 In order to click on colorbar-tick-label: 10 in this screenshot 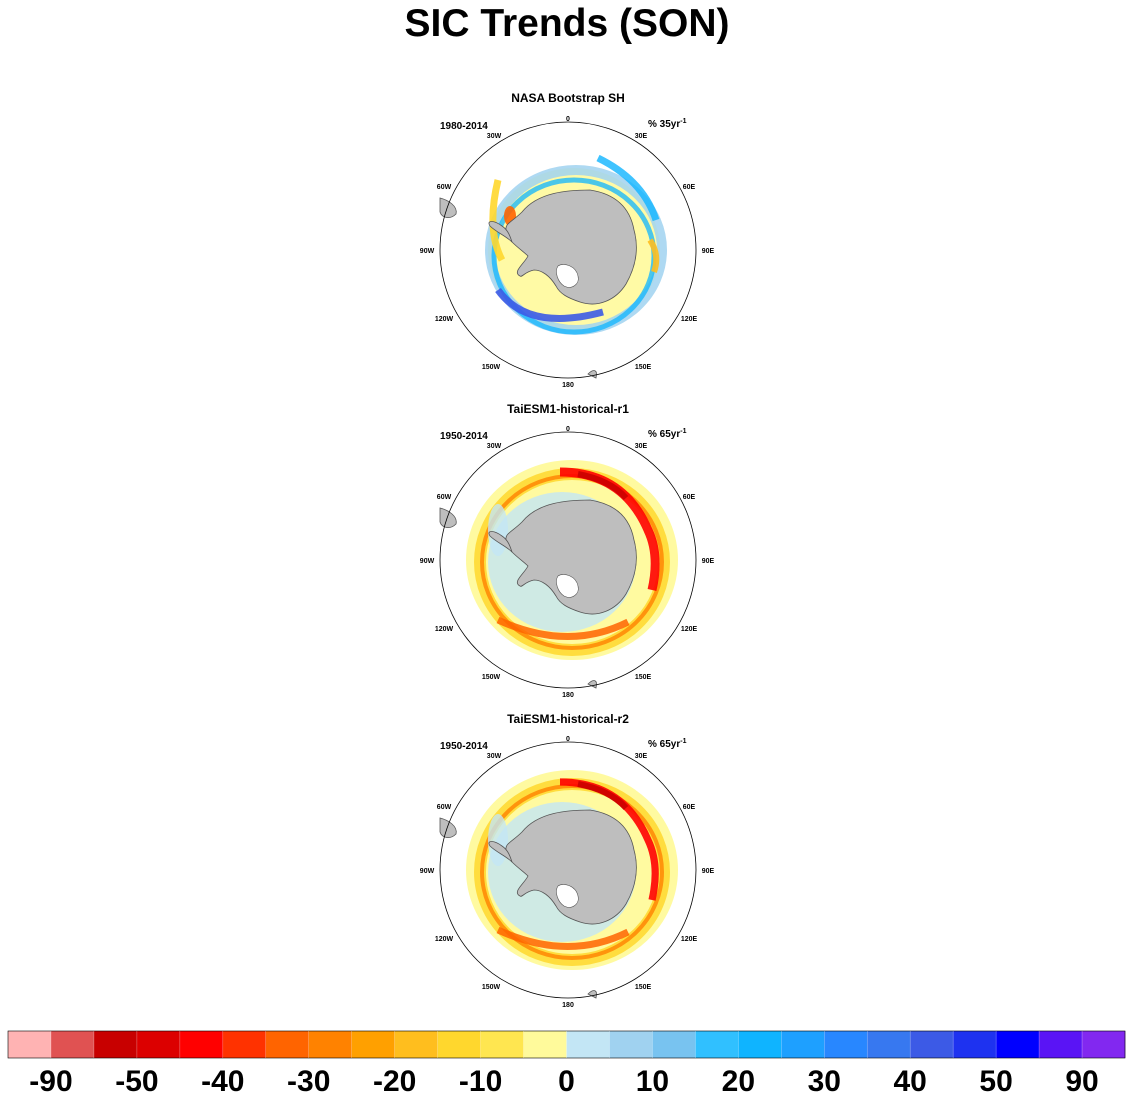, I will do `click(652, 1081)`.